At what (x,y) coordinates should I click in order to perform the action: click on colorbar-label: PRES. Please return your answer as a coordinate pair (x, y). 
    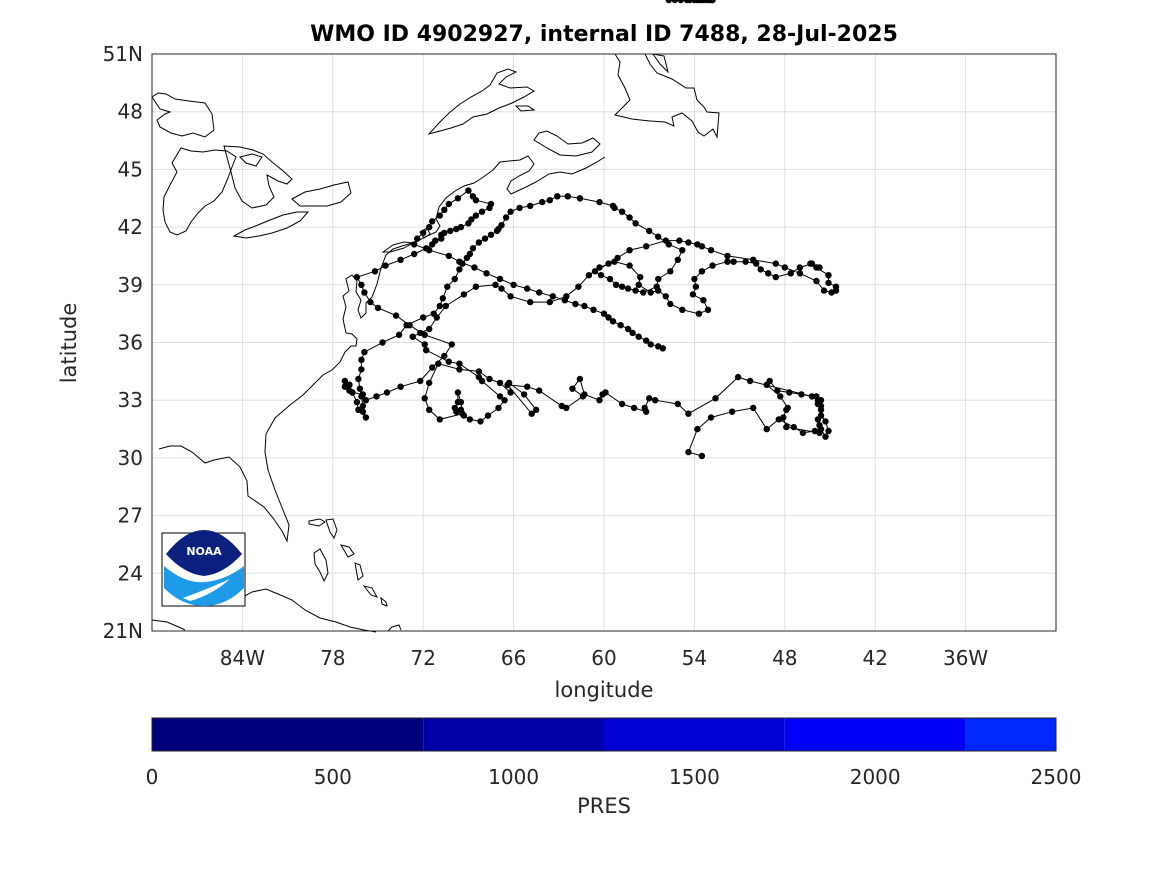
    Looking at the image, I should click on (604, 806).